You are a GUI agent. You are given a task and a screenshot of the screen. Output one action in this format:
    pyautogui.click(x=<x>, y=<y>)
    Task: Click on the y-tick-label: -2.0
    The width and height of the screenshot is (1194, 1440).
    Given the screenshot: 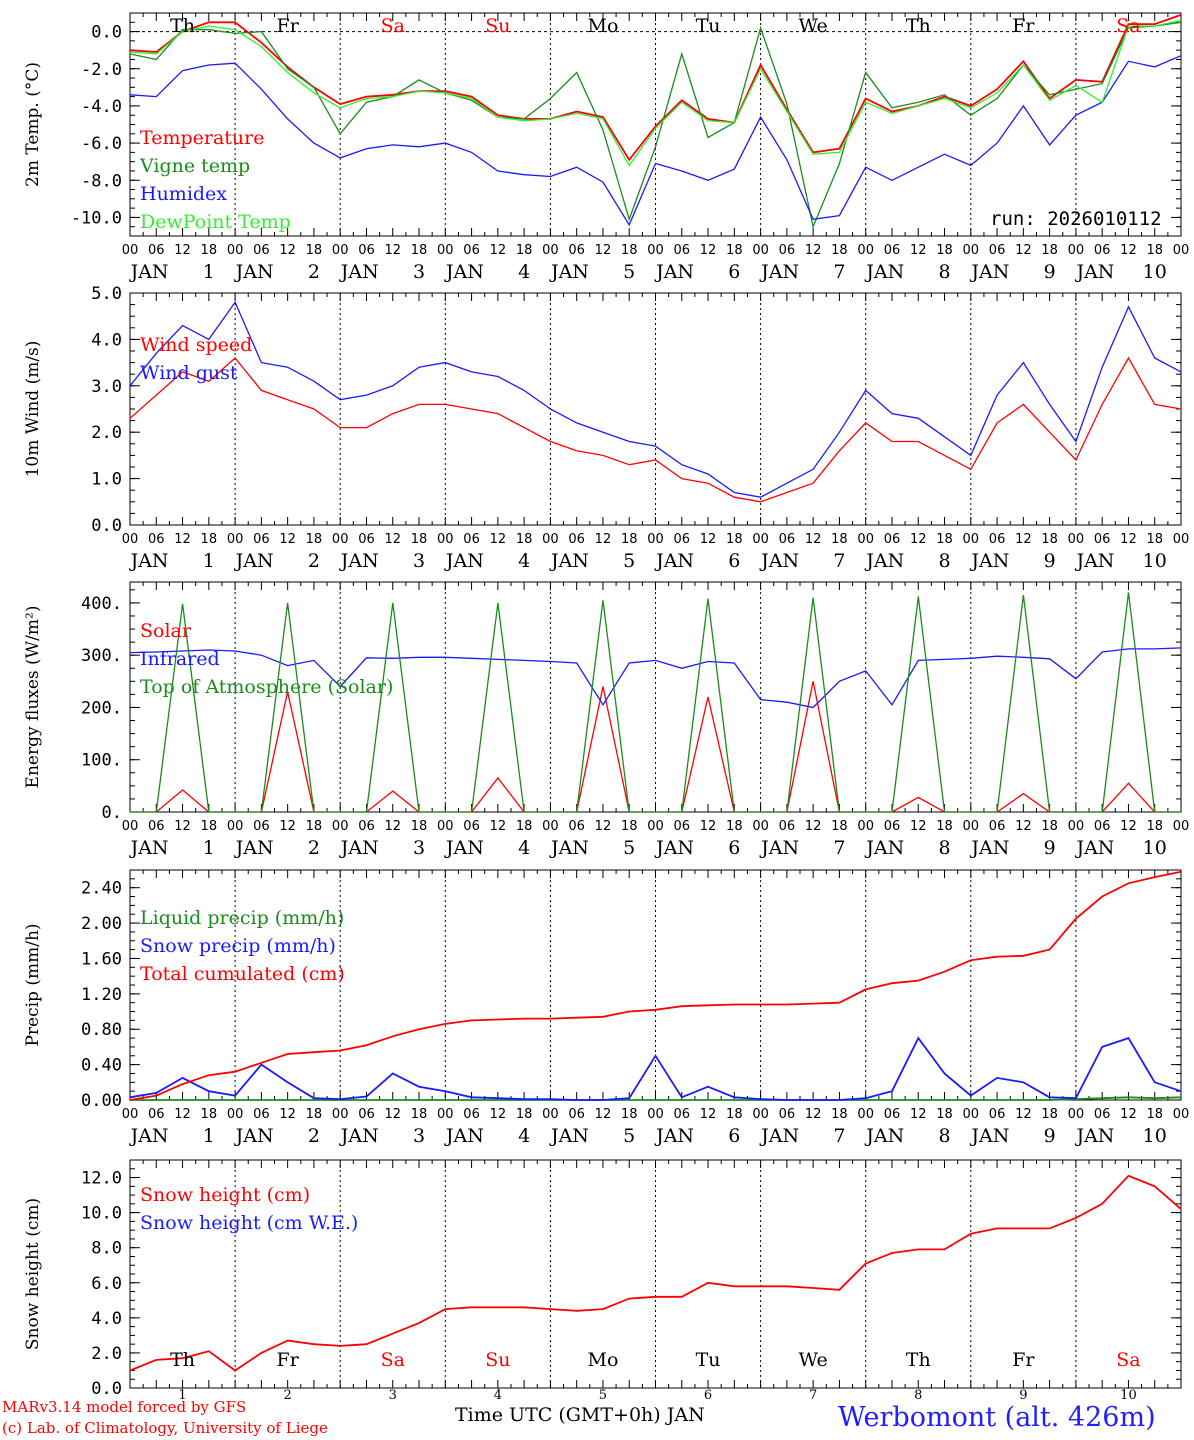 What is the action you would take?
    pyautogui.click(x=101, y=70)
    